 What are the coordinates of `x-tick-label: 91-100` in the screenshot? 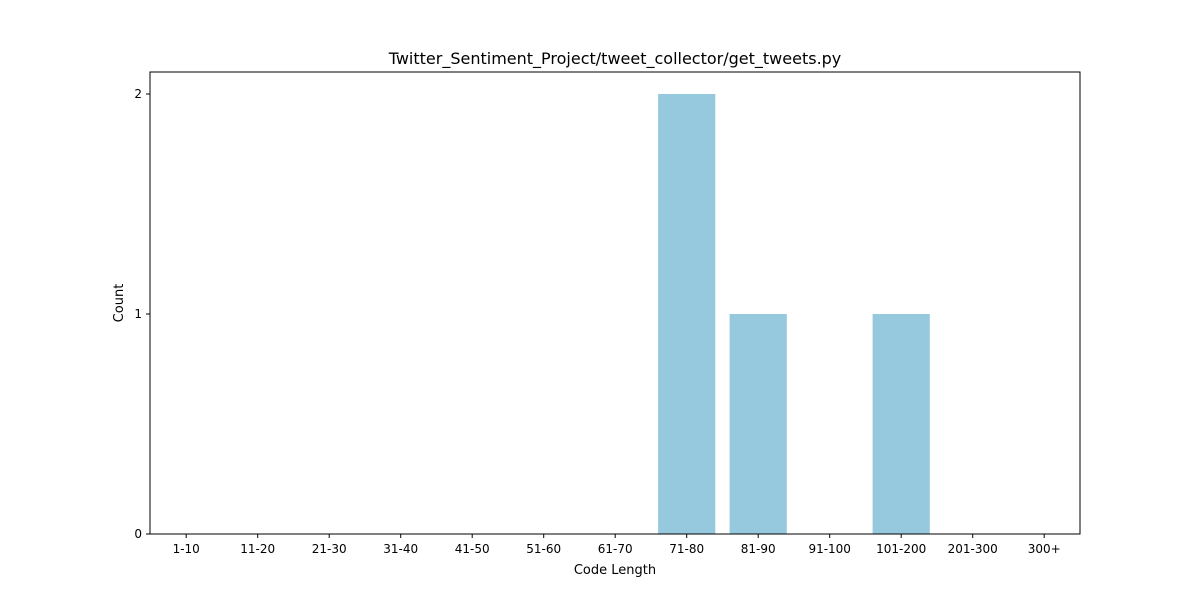 It's located at (829, 549).